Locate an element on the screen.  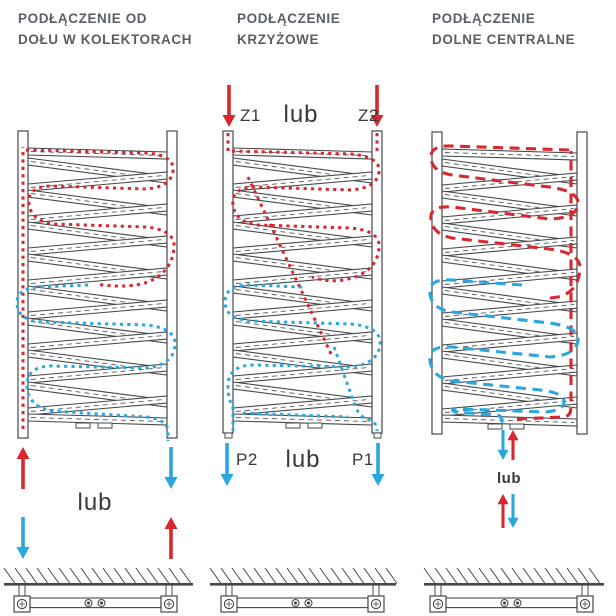
label-p1: P1 is located at coordinates (363, 459).